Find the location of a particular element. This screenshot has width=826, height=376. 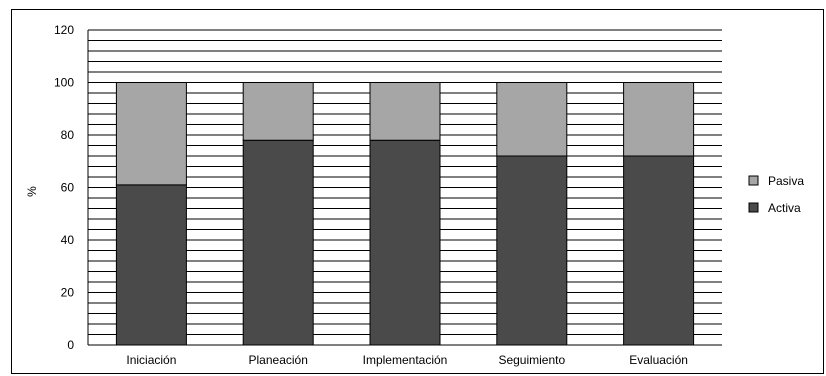

x-tick-label: Planeación is located at coordinates (278, 360).